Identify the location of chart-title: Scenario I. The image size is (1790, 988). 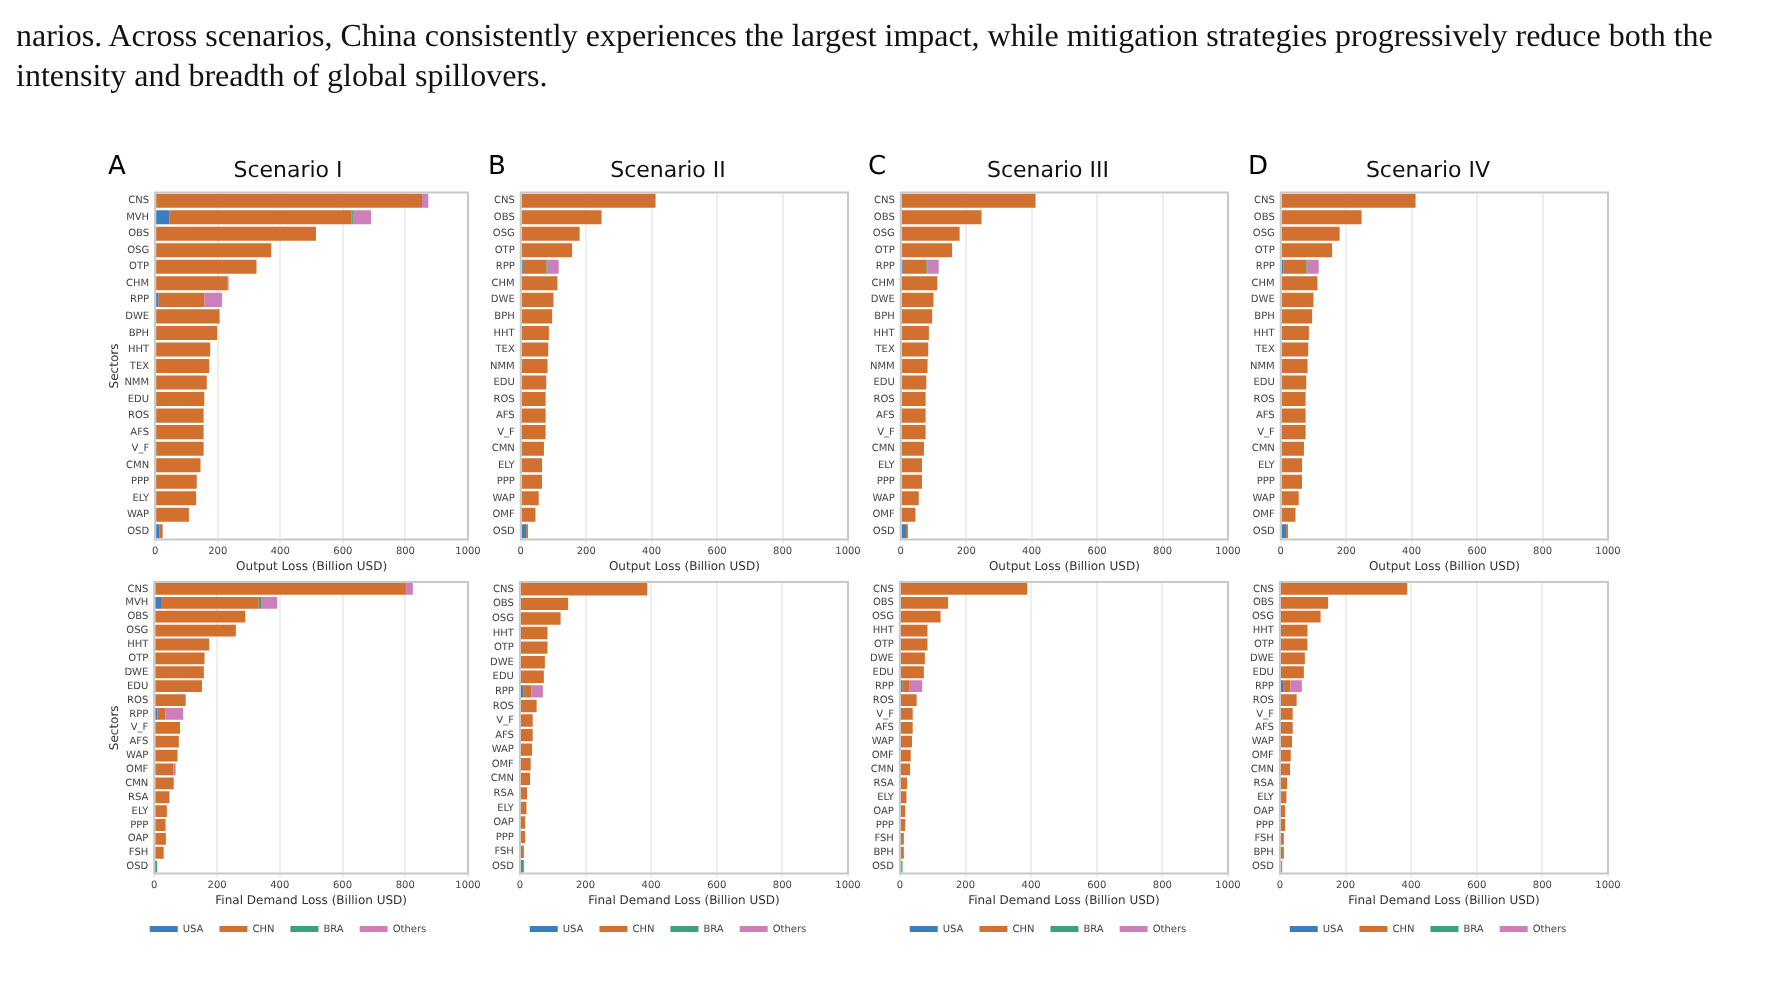
(288, 169).